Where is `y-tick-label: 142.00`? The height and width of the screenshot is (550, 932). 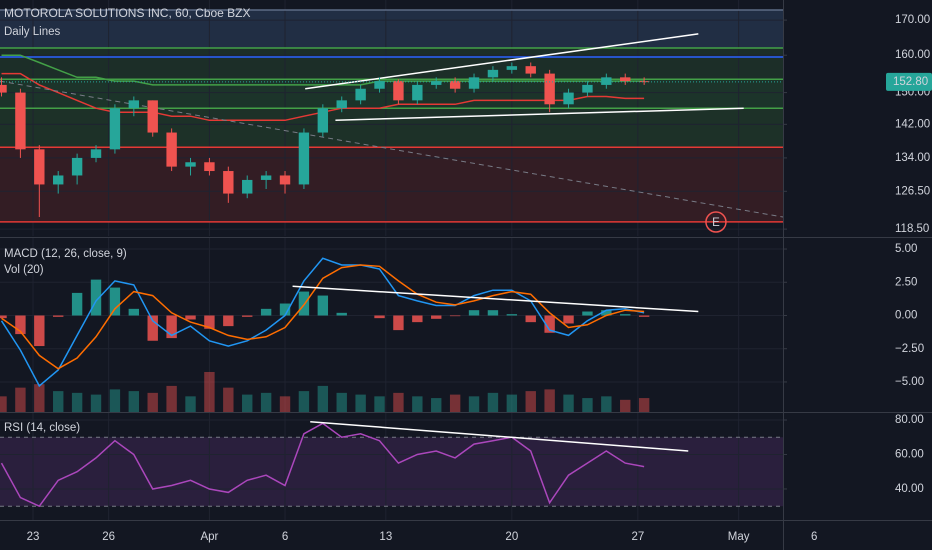
y-tick-label: 142.00 is located at coordinates (912, 124).